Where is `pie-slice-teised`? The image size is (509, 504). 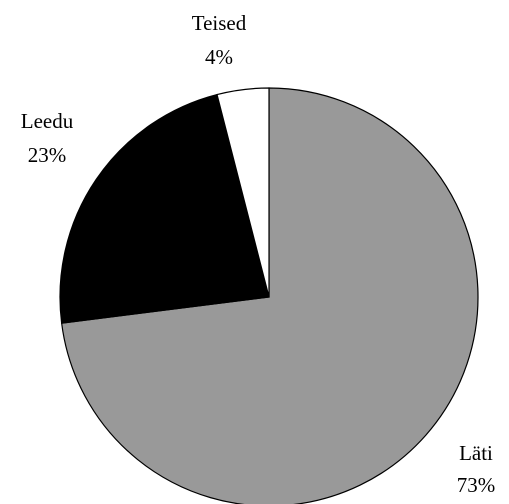 pie-slice-teised is located at coordinates (243, 192).